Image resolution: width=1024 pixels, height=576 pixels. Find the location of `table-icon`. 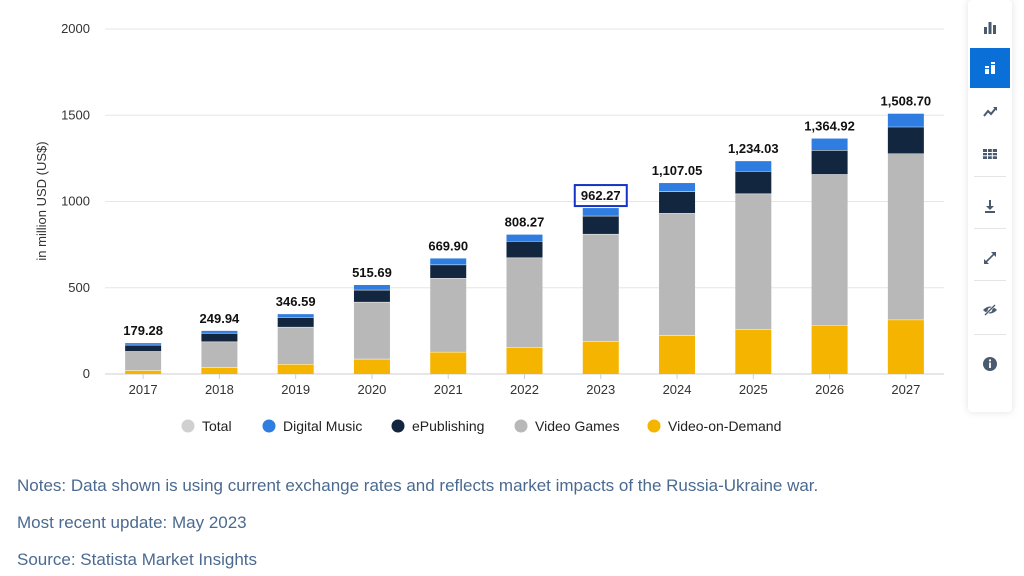

table-icon is located at coordinates (990, 154).